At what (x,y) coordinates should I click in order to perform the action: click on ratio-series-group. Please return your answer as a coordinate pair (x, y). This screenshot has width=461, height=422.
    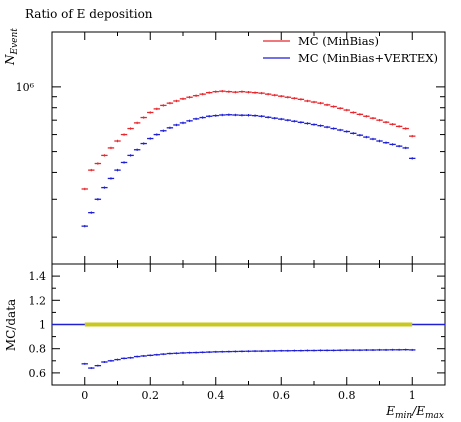
    Looking at the image, I should click on (248, 359).